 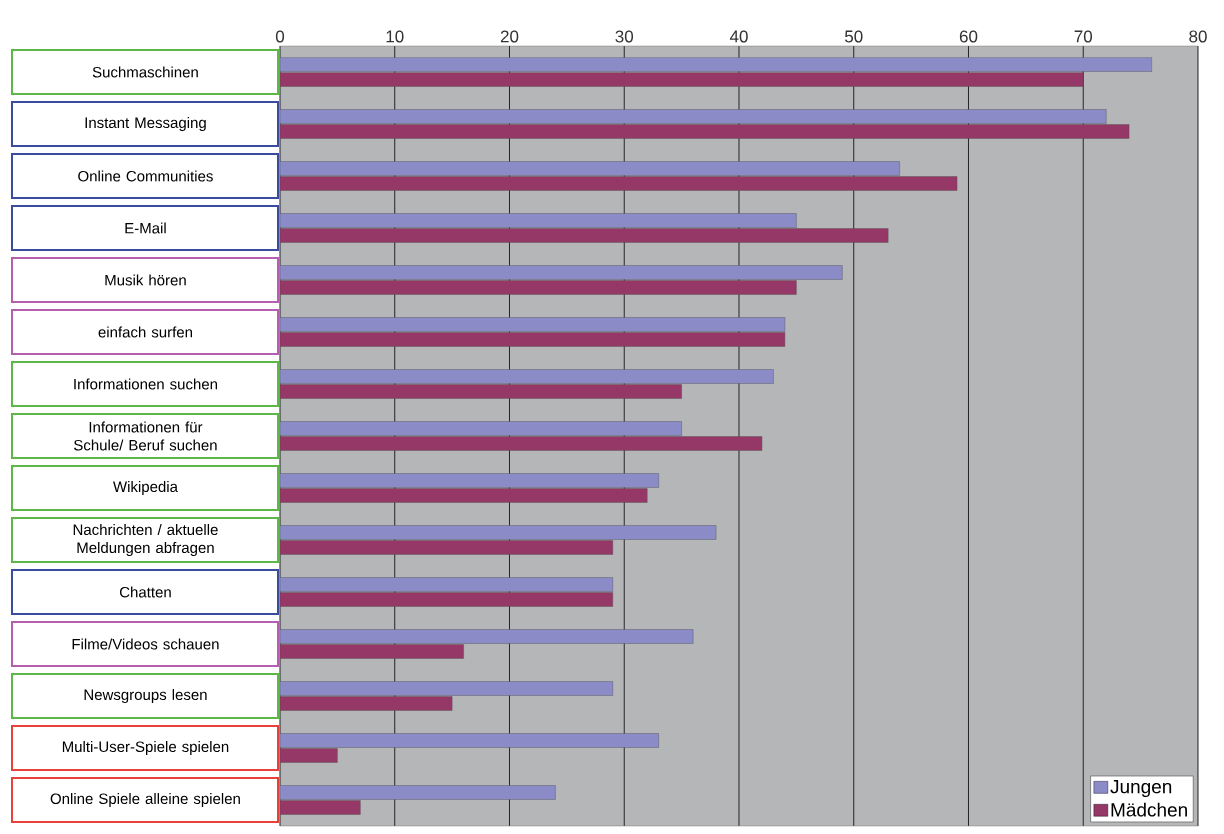 I want to click on y-tick-label: Nachrichten / aktuelle Meldungen abfragen, so click(x=145, y=540).